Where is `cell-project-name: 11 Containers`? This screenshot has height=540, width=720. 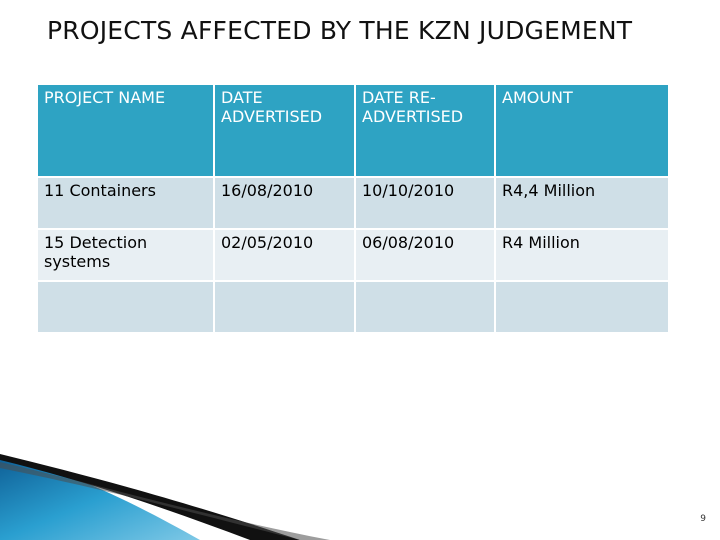
cell-project-name: 11 Containers is located at coordinates (125, 203).